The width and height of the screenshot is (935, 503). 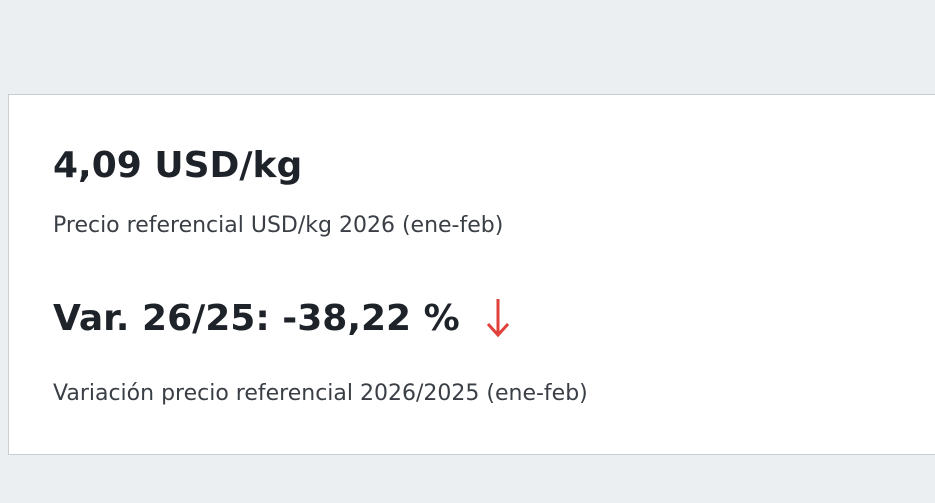 I want to click on variation-row: Var. 26/25: -38,22 %, so click(x=286, y=318).